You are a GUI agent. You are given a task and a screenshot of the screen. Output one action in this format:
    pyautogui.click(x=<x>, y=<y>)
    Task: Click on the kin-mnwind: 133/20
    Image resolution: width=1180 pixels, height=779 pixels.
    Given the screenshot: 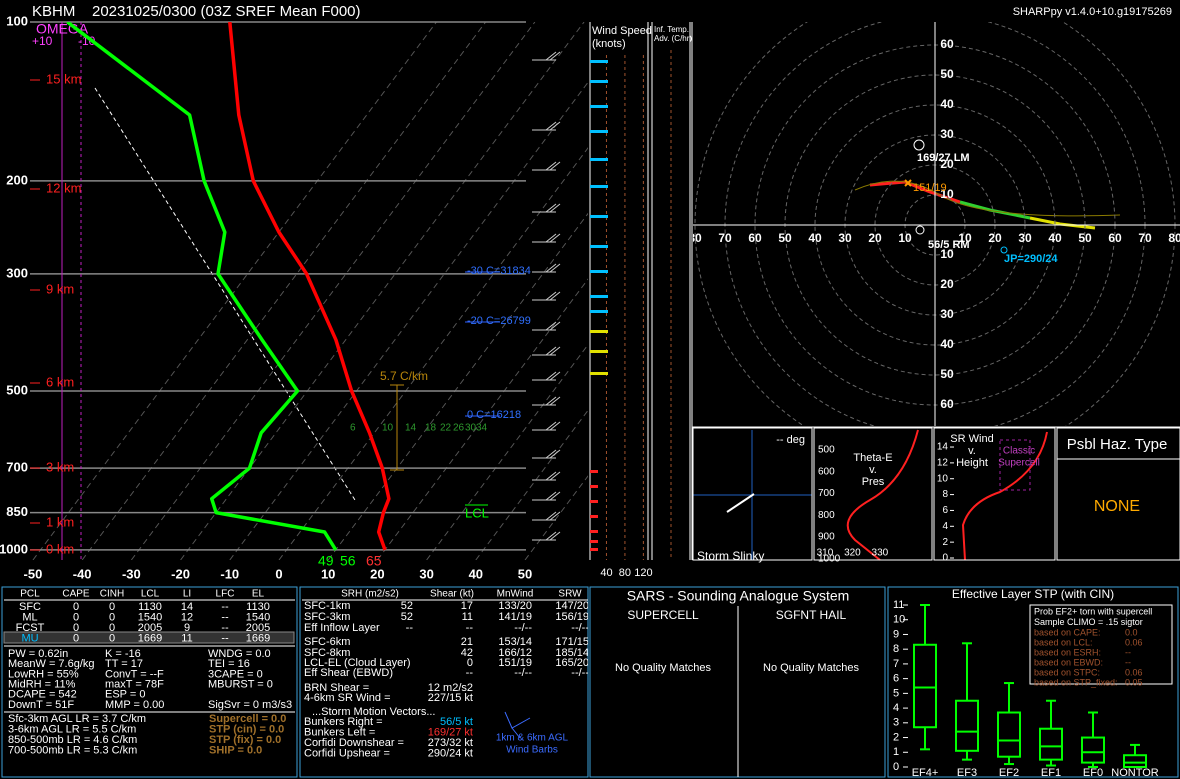 What is the action you would take?
    pyautogui.click(x=515, y=606)
    